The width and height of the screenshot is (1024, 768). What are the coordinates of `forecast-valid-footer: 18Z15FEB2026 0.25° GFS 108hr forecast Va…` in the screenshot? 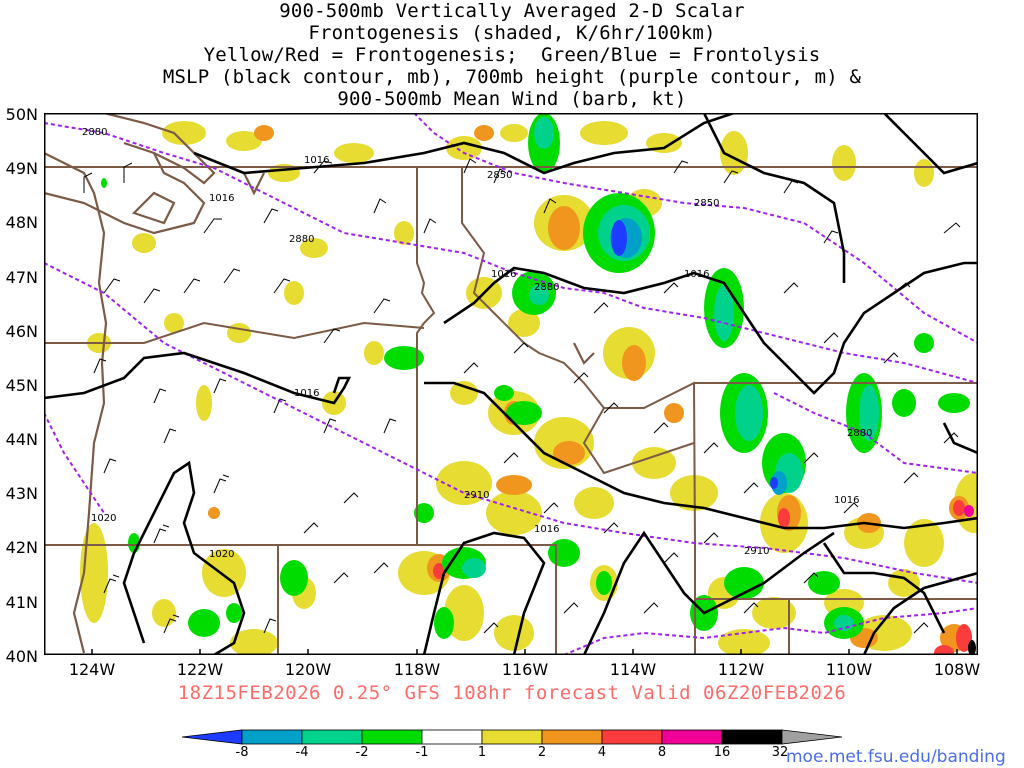 It's located at (512, 693).